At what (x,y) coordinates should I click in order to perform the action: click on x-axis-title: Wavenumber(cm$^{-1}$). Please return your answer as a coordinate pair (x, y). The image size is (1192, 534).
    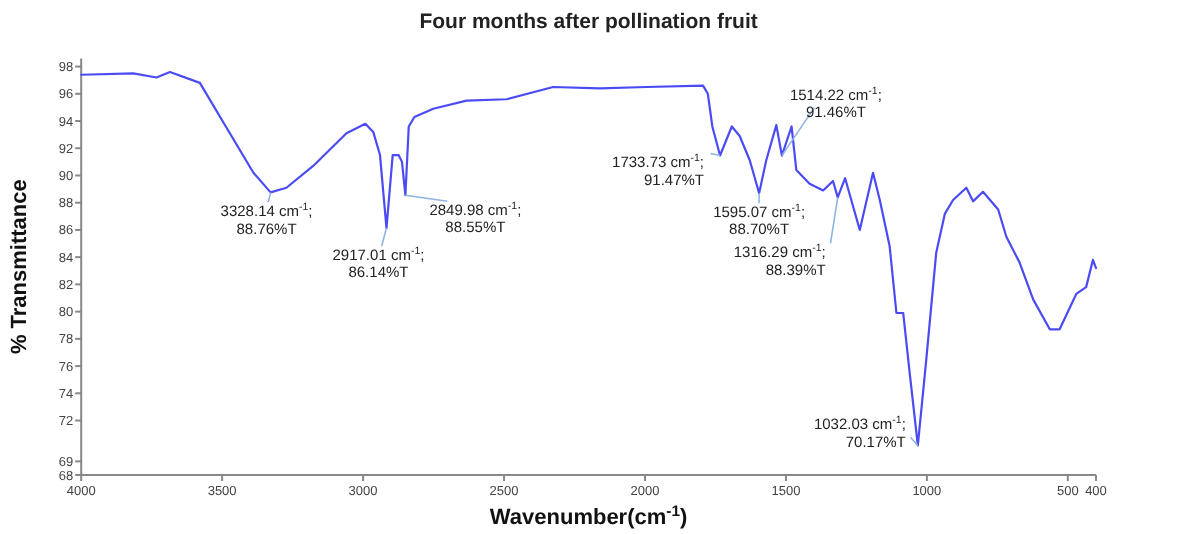
    Looking at the image, I should click on (589, 515).